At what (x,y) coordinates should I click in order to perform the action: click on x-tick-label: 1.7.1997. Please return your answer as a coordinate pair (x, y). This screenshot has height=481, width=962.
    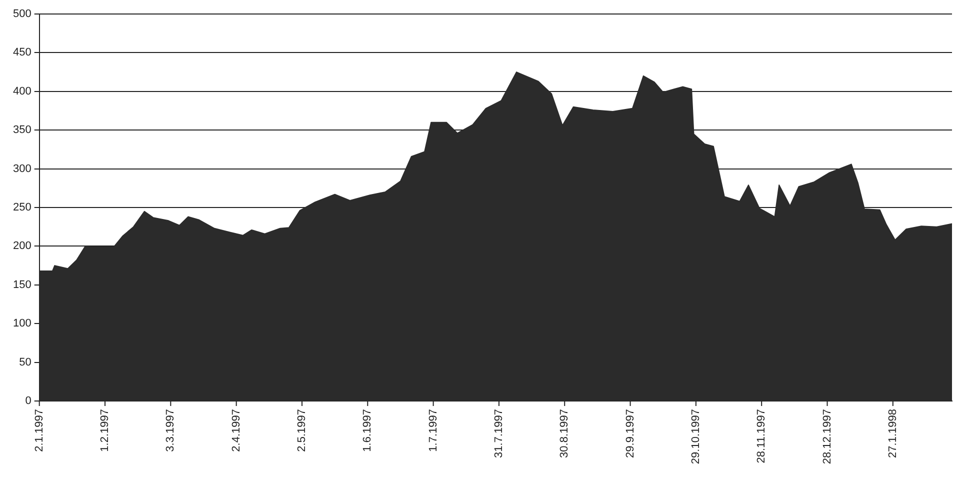
    Looking at the image, I should click on (433, 430).